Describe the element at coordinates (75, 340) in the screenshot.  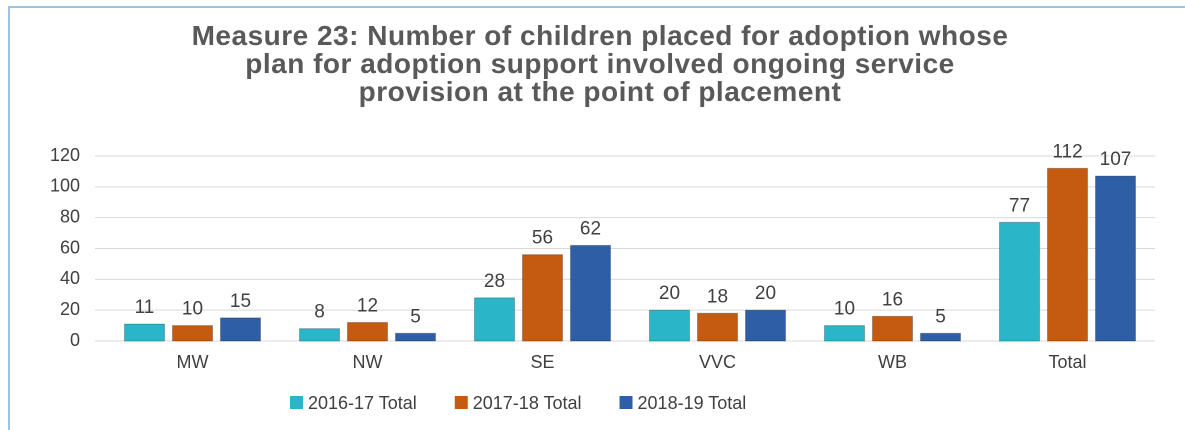
I see `y-tick-label: 0` at that location.